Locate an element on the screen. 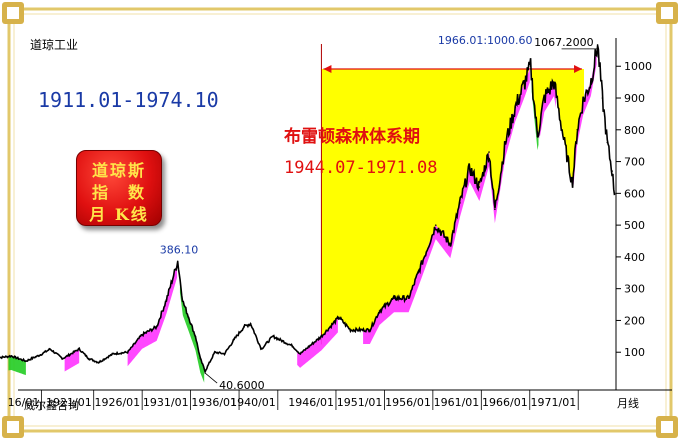 The height and width of the screenshot is (440, 680). annotation-1932-pointer is located at coordinates (211, 378).